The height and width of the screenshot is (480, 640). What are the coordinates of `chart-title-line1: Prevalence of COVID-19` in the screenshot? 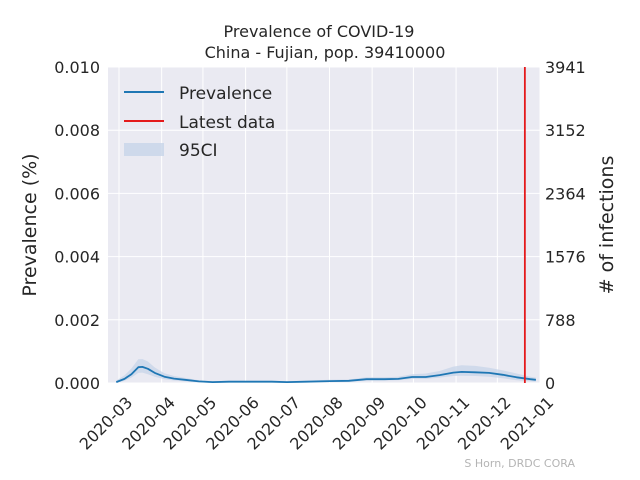 It's located at (319, 31).